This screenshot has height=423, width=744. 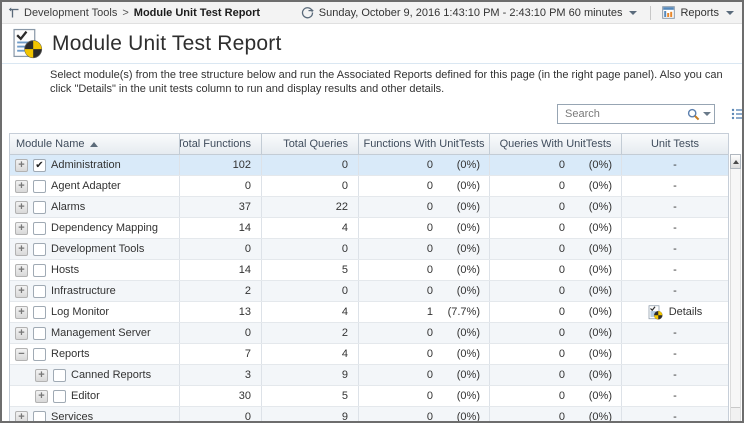 What do you see at coordinates (221, 312) in the screenshot?
I see `total-functions-cell: 13` at bounding box center [221, 312].